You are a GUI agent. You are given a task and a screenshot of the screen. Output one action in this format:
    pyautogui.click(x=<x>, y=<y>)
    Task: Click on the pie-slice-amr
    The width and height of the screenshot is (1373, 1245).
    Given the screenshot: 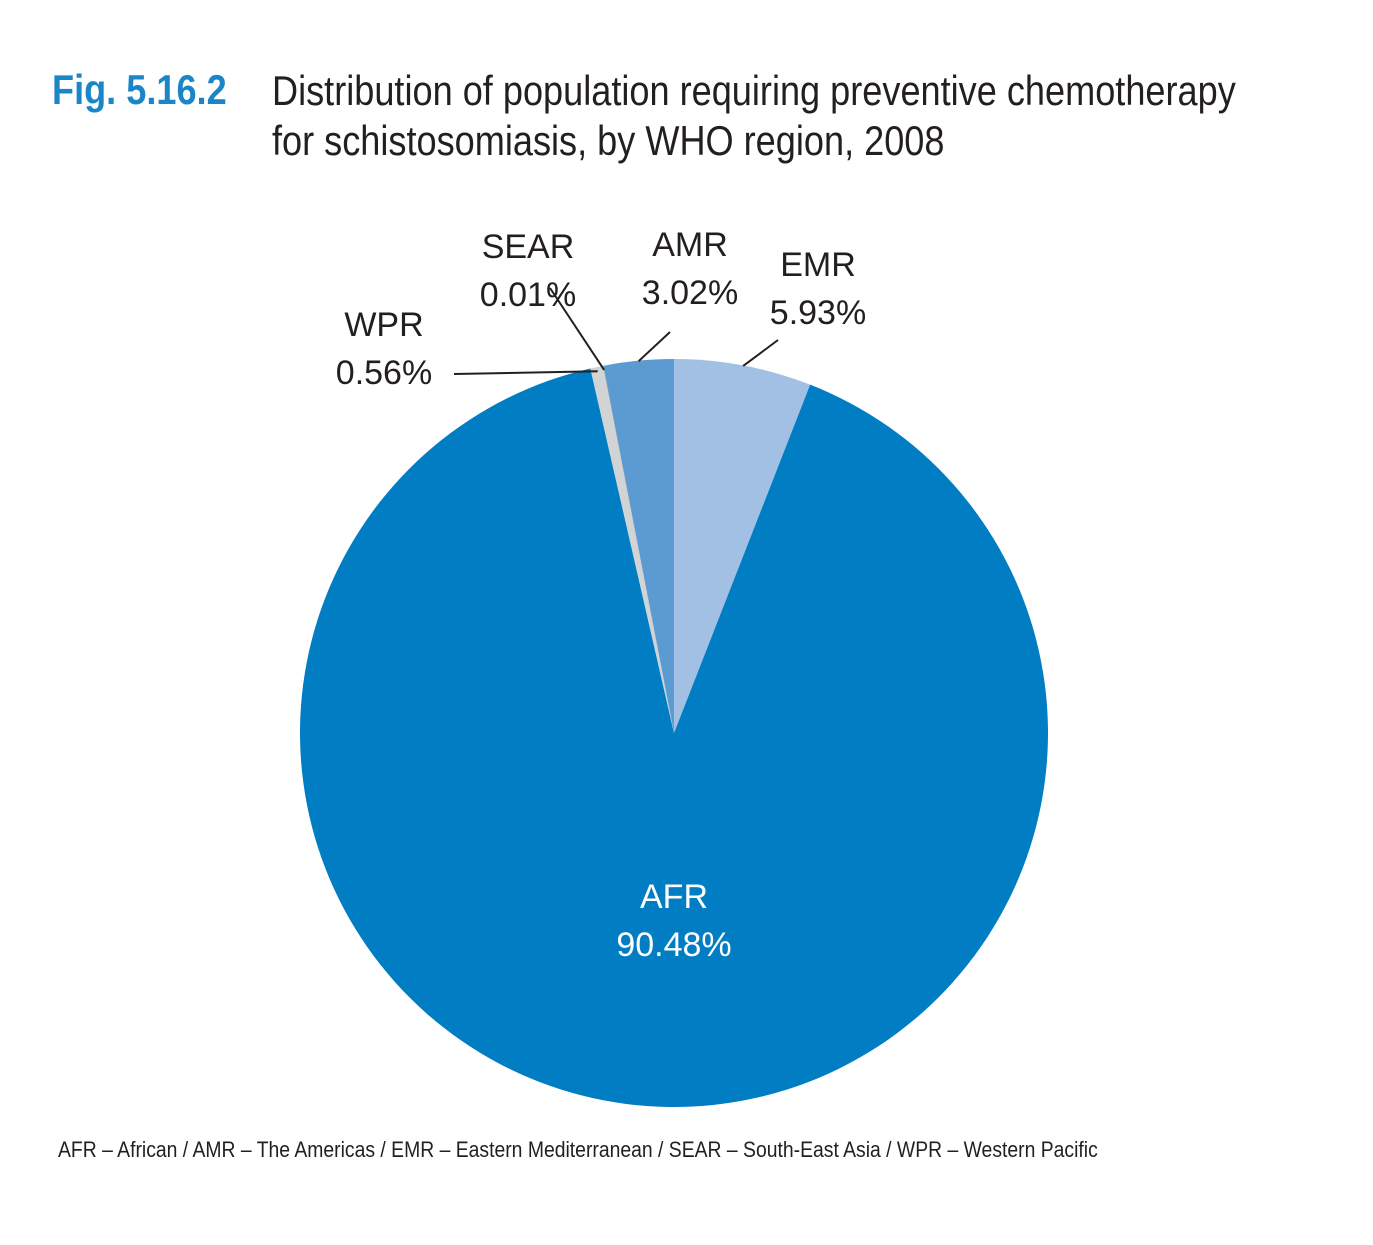 What is the action you would take?
    pyautogui.click(x=638, y=546)
    